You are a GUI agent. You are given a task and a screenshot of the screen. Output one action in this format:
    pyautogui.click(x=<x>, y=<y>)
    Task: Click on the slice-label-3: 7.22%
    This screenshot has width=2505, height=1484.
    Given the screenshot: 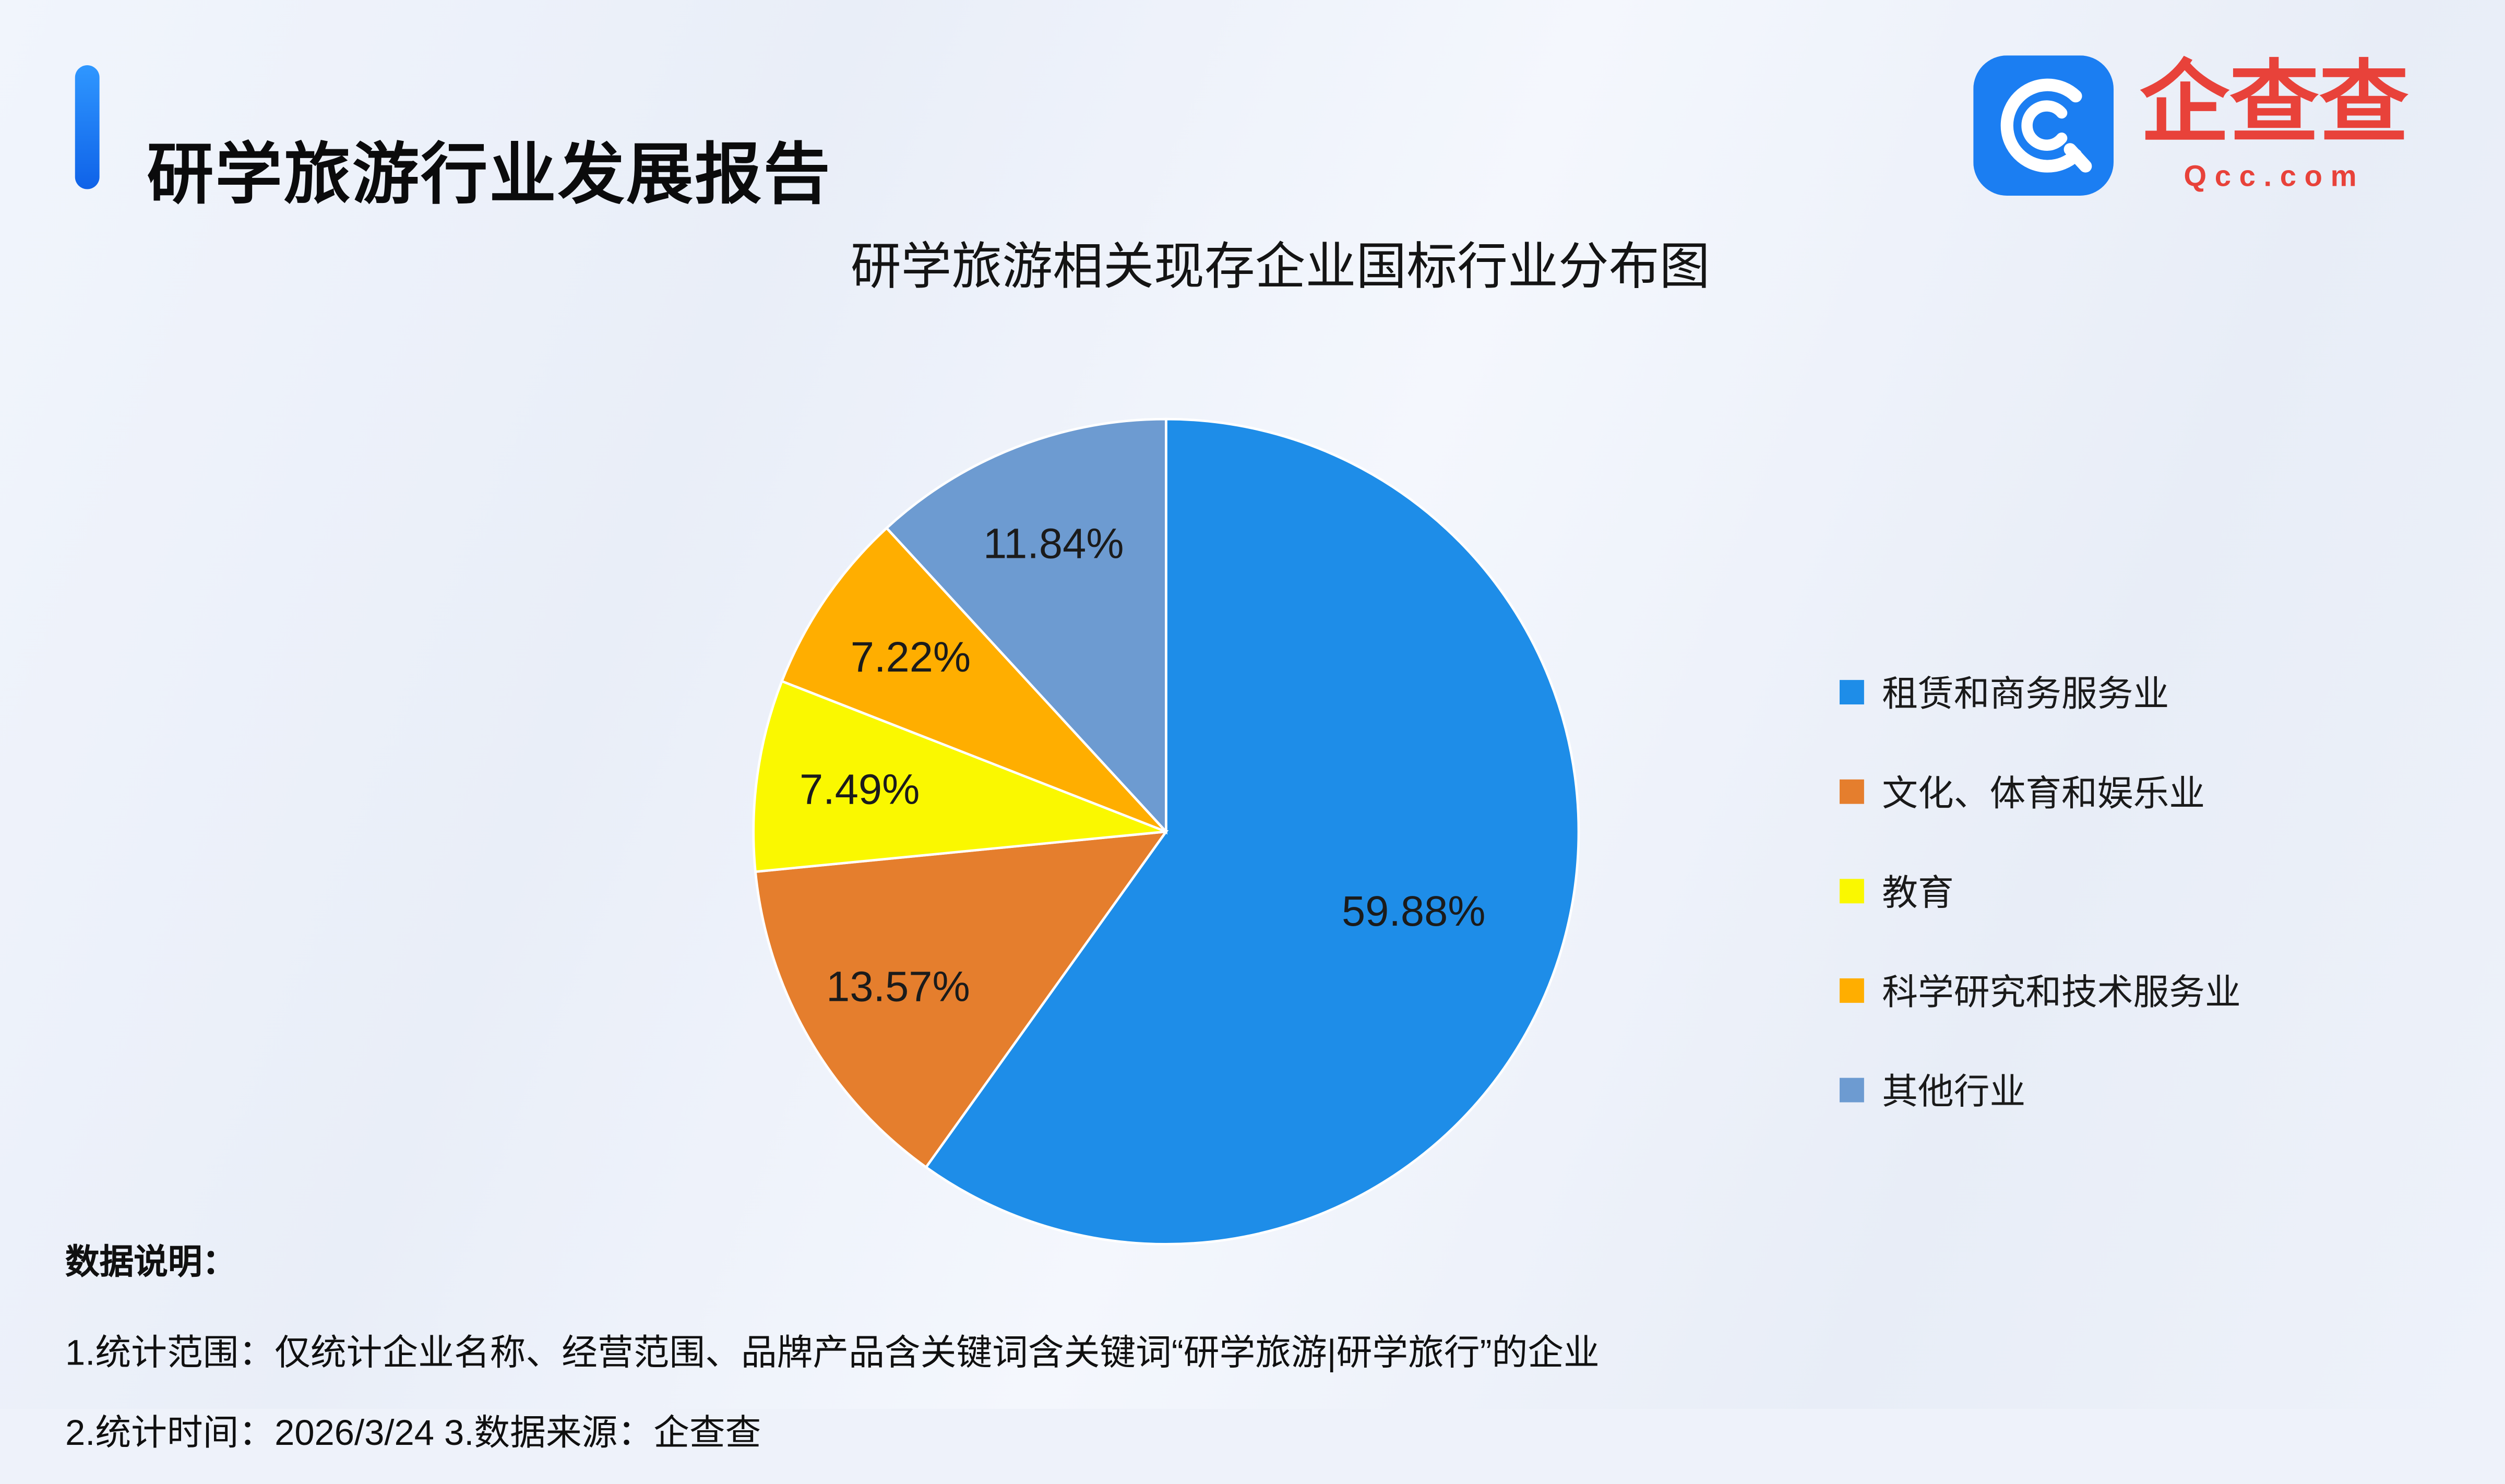 What is the action you would take?
    pyautogui.click(x=911, y=657)
    